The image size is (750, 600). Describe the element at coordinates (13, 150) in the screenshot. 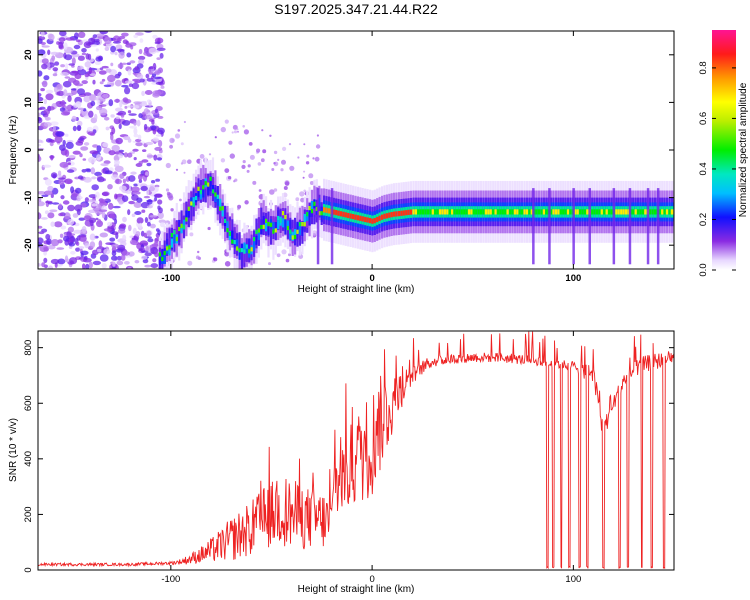

I see `spectrogram-ylabel: Frequency (Hz)` at that location.